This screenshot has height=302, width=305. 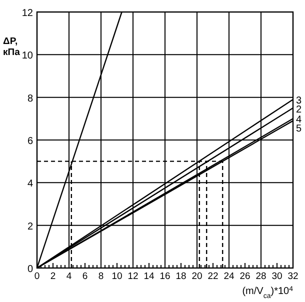 What do you see at coordinates (213, 276) in the screenshot?
I see `x-tick-label: 22` at bounding box center [213, 276].